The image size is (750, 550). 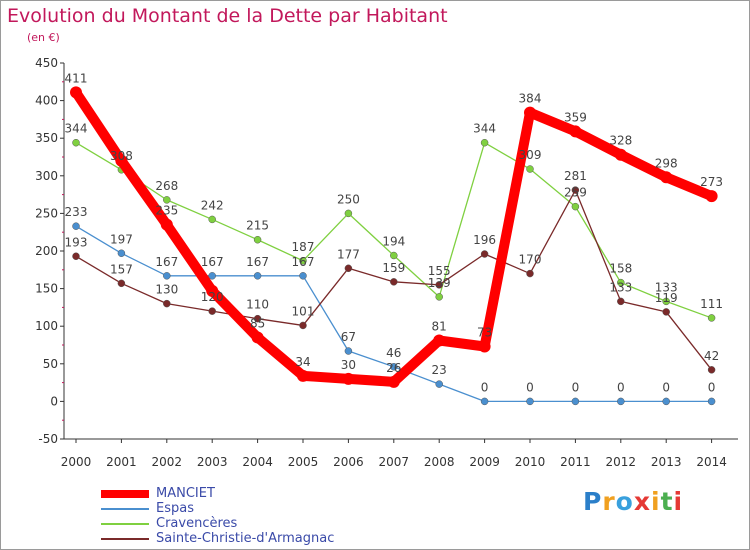 What do you see at coordinates (185, 493) in the screenshot?
I see `legend-label: MANCIET` at bounding box center [185, 493].